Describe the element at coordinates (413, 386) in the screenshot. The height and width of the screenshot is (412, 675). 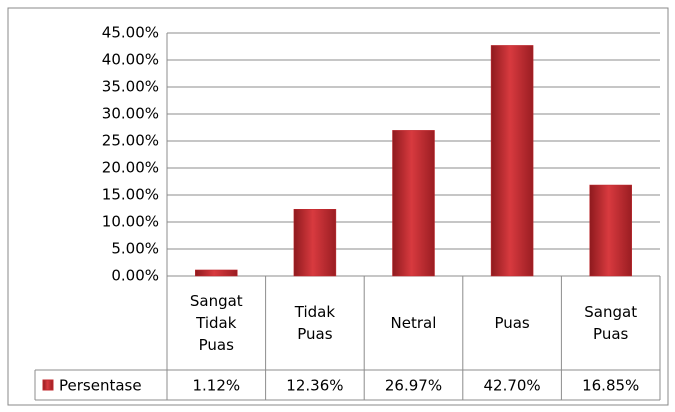
I see `data-table-value: 26.97%` at that location.